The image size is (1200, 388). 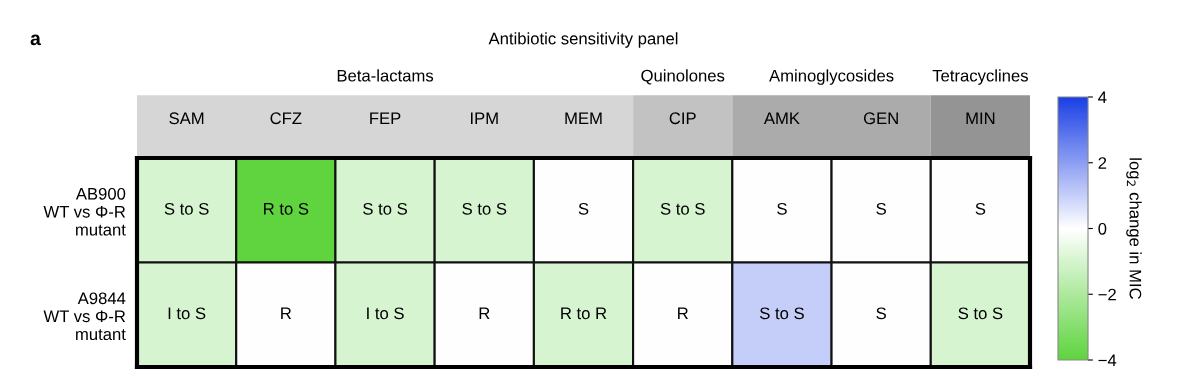 What do you see at coordinates (584, 313) in the screenshot?
I see `data-label: R to R` at bounding box center [584, 313].